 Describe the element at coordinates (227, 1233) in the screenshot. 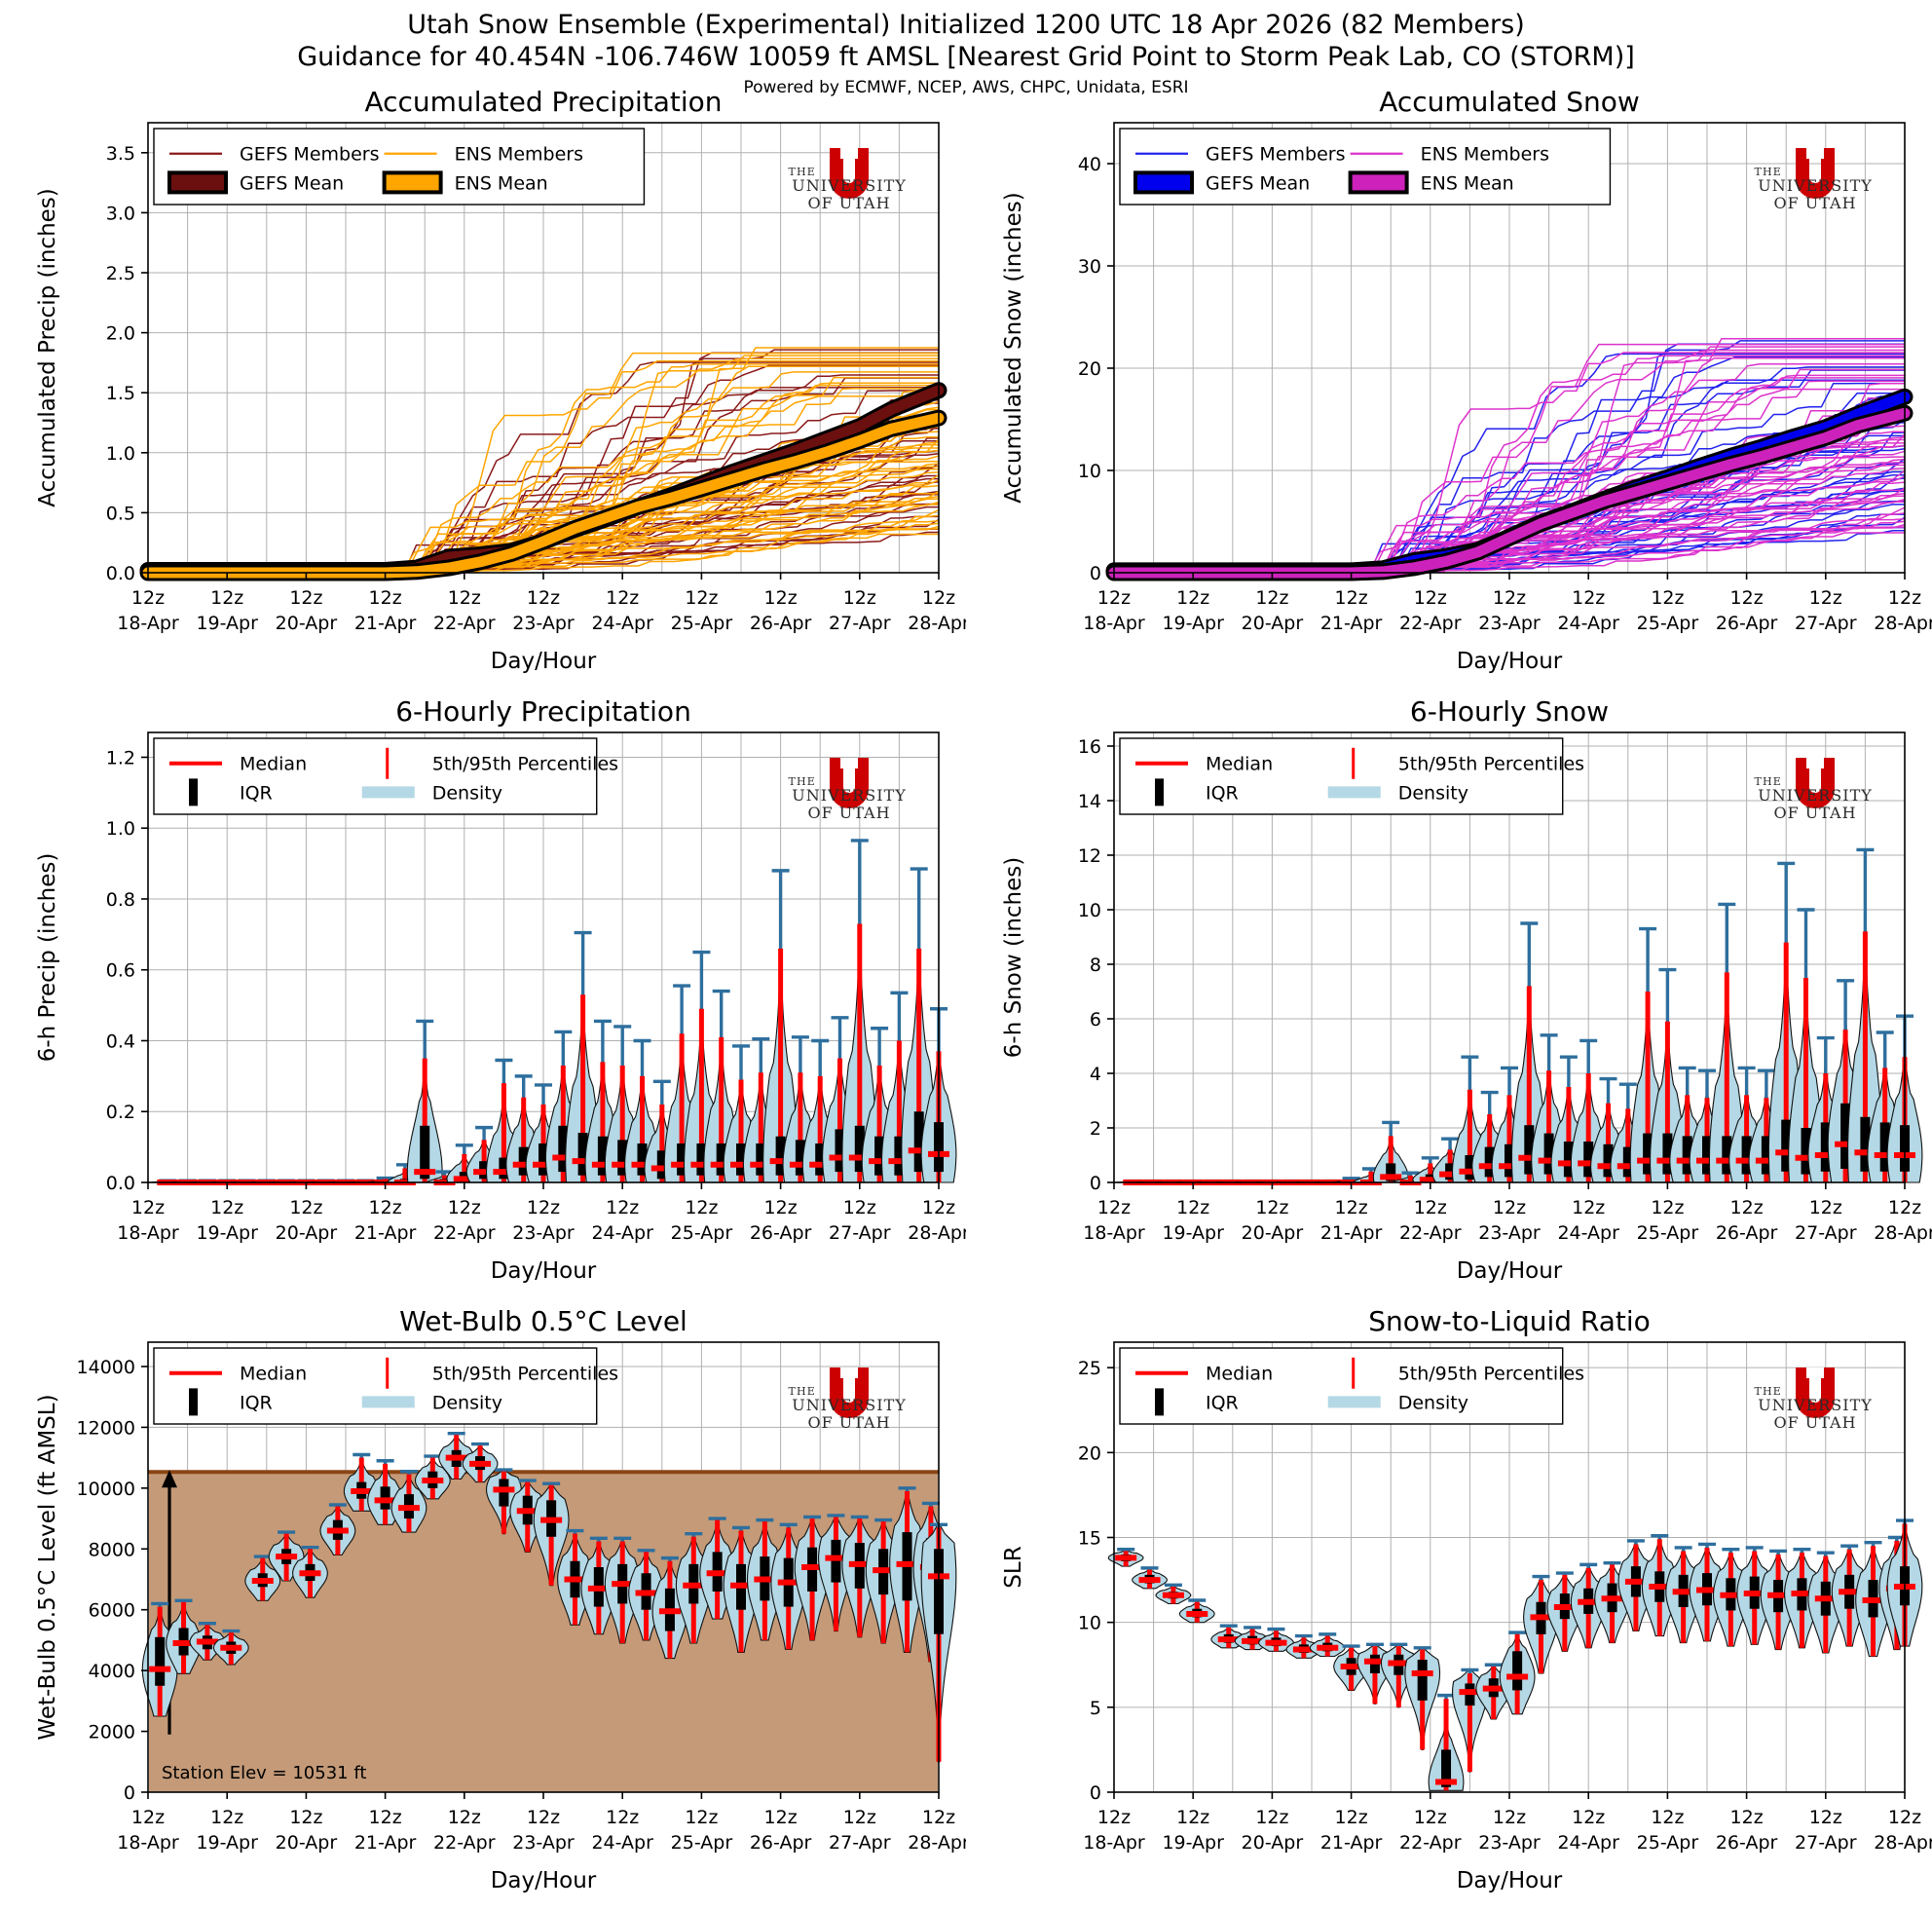

I see `xtick-date: 19-Apr` at that location.